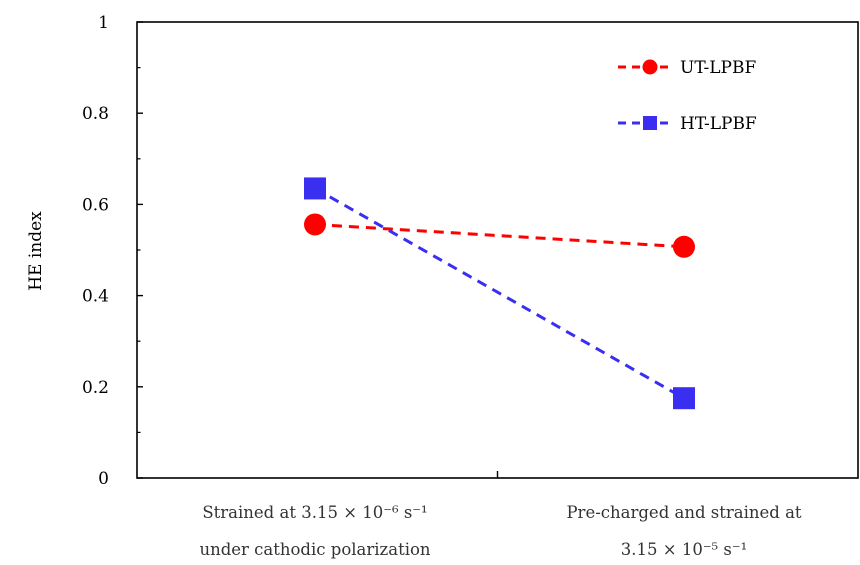 This screenshot has height=565, width=860. I want to click on y-tick-label: 0.8, so click(95, 114).